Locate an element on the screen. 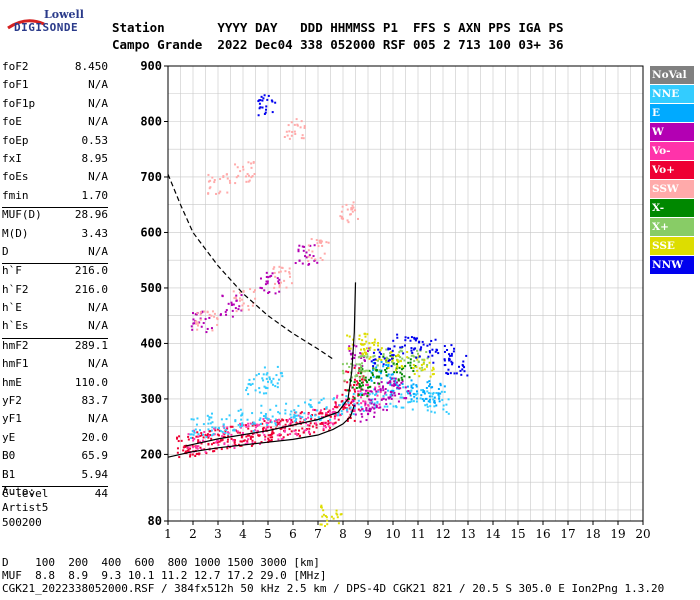 Image resolution: width=700 pixels, height=600 pixels. legend-item: E is located at coordinates (672, 113).